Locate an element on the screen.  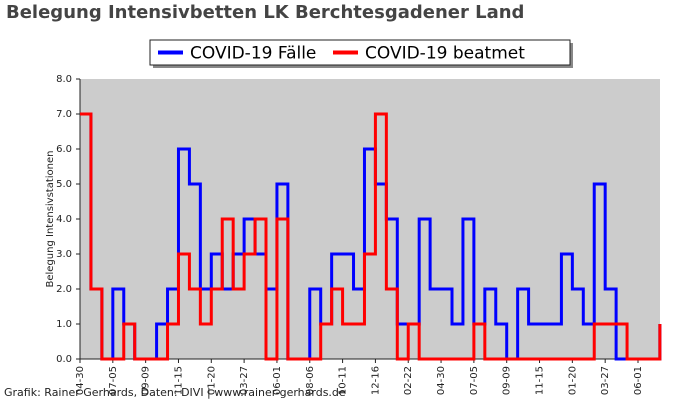
y-tick-label: 0.0 is located at coordinates (64, 359).